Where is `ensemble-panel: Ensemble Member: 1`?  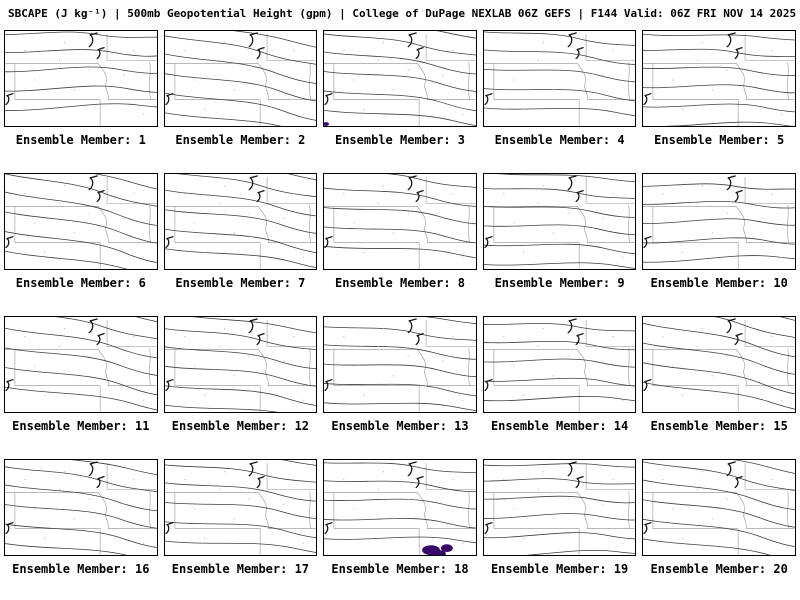
ensemble-panel: Ensemble Member: 1 is located at coordinates (81, 88).